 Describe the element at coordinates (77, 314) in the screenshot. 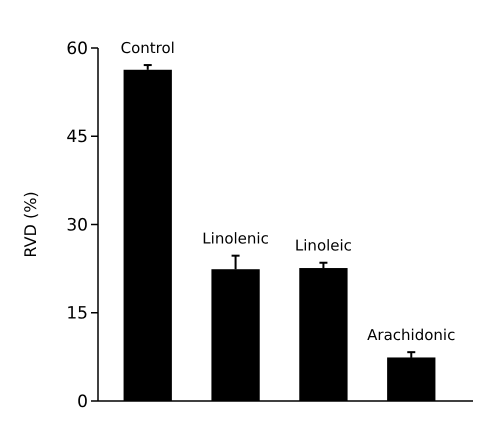

I see `y-tick-label: 15` at that location.